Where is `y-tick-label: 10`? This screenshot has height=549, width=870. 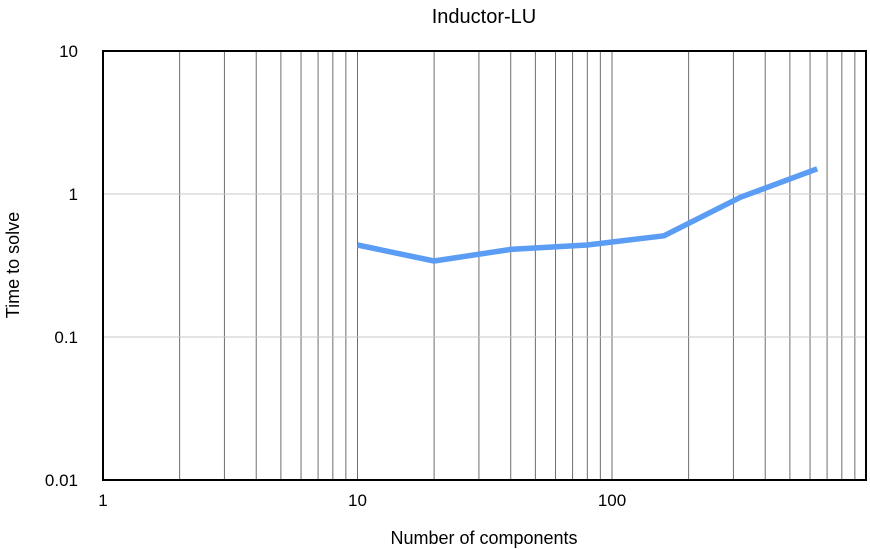
y-tick-label: 10 is located at coordinates (68, 51).